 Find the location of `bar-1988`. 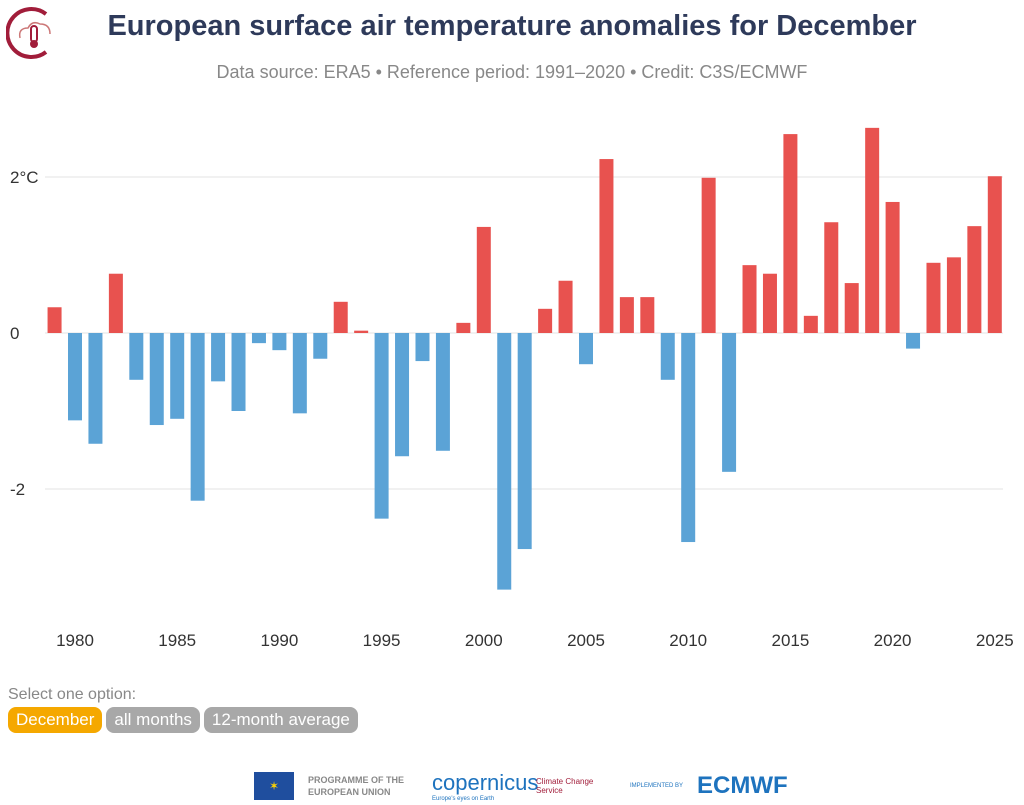

bar-1988 is located at coordinates (238, 372).